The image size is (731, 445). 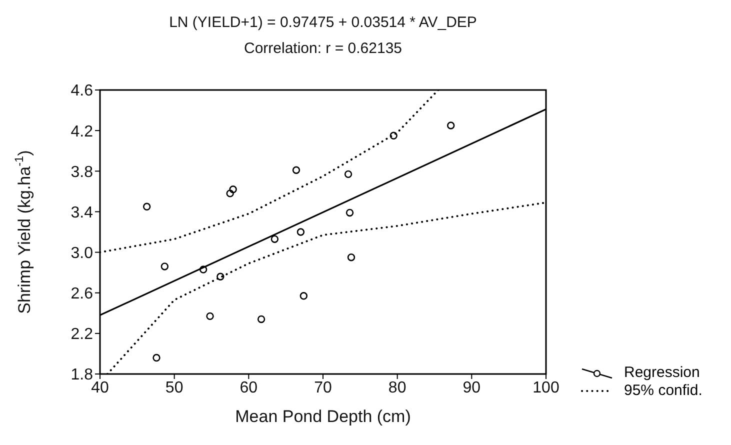 What do you see at coordinates (323, 416) in the screenshot?
I see `x-axis-title: Mean Pond Depth (cm)` at bounding box center [323, 416].